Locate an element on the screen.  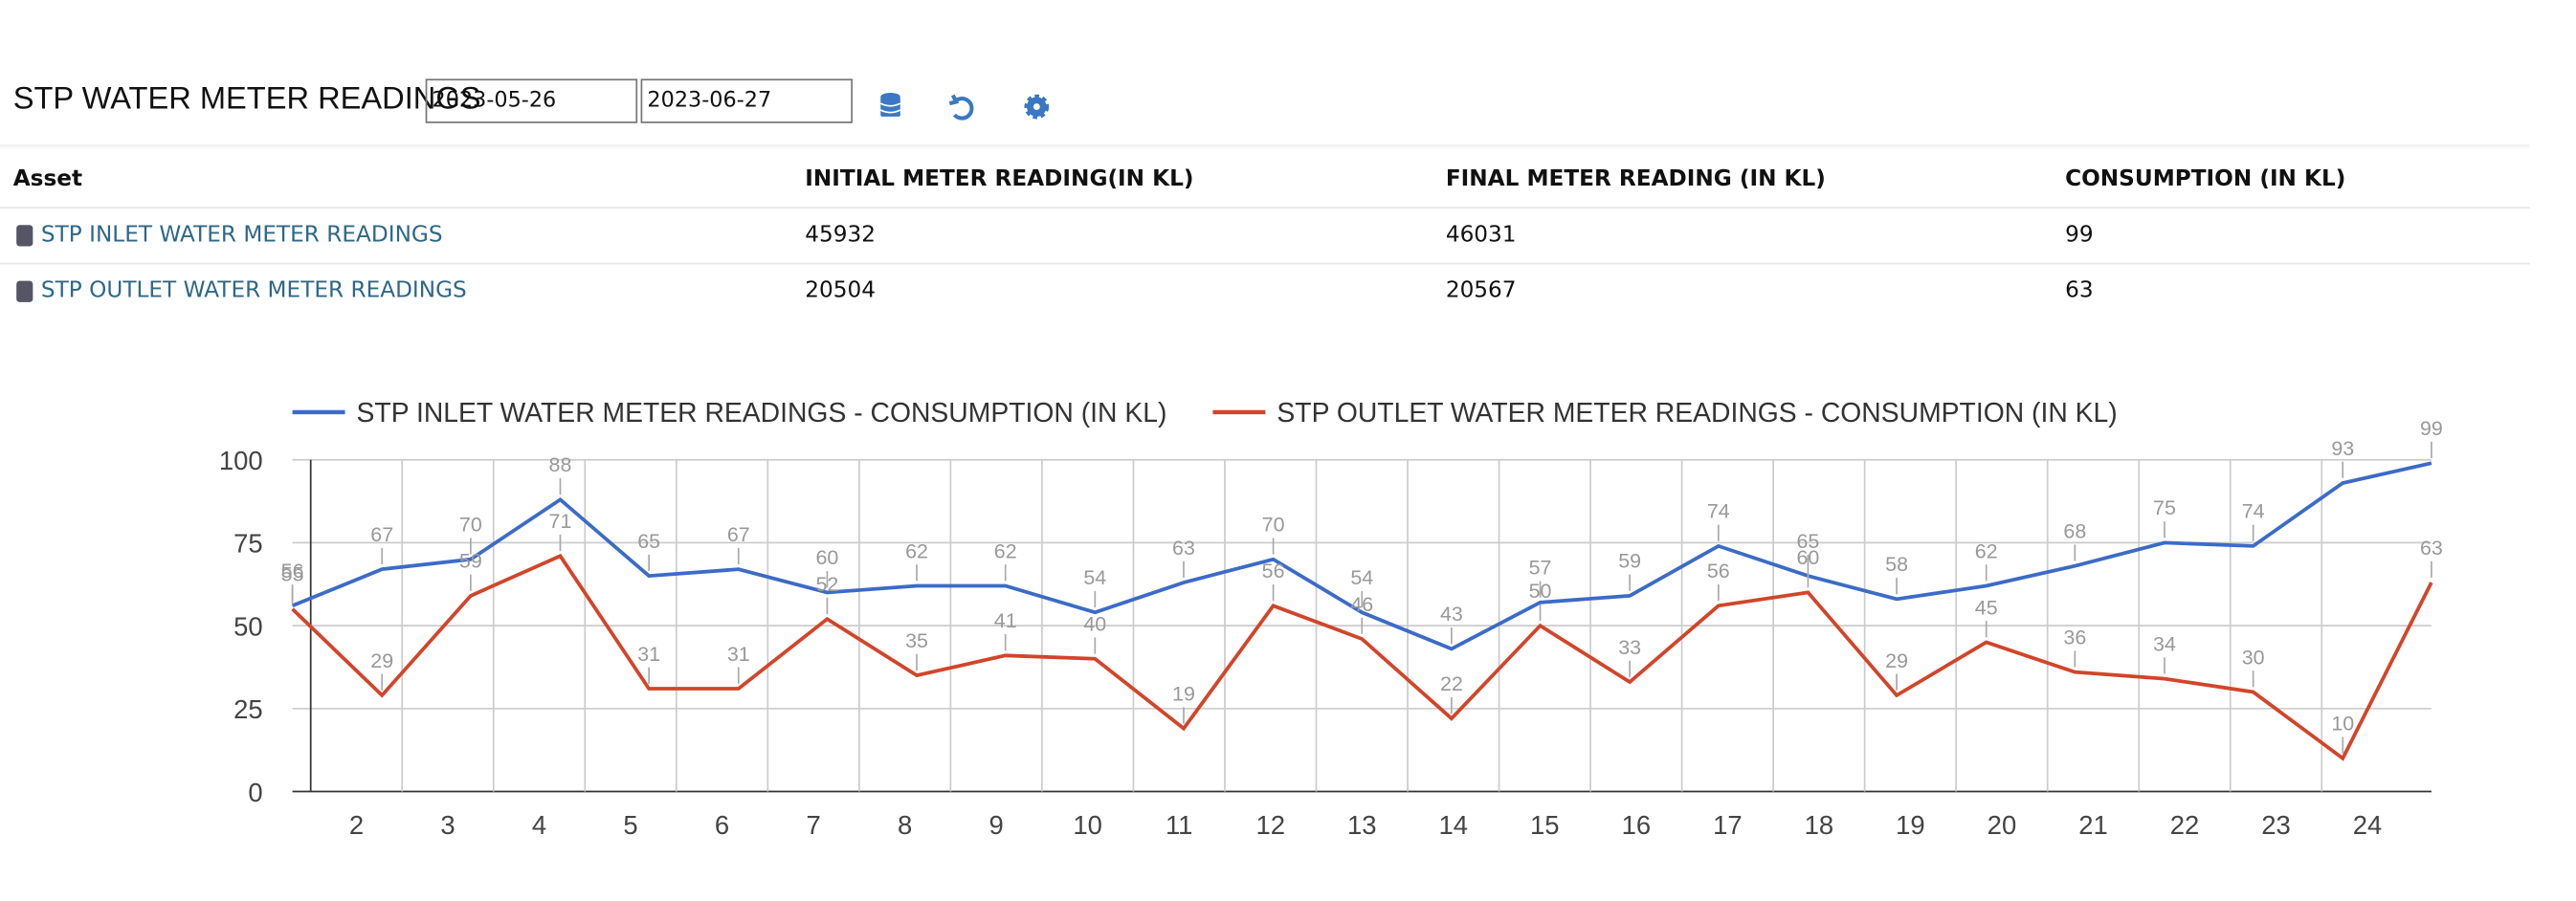
page-title: STP WATER METER READINGS is located at coordinates (246, 99).